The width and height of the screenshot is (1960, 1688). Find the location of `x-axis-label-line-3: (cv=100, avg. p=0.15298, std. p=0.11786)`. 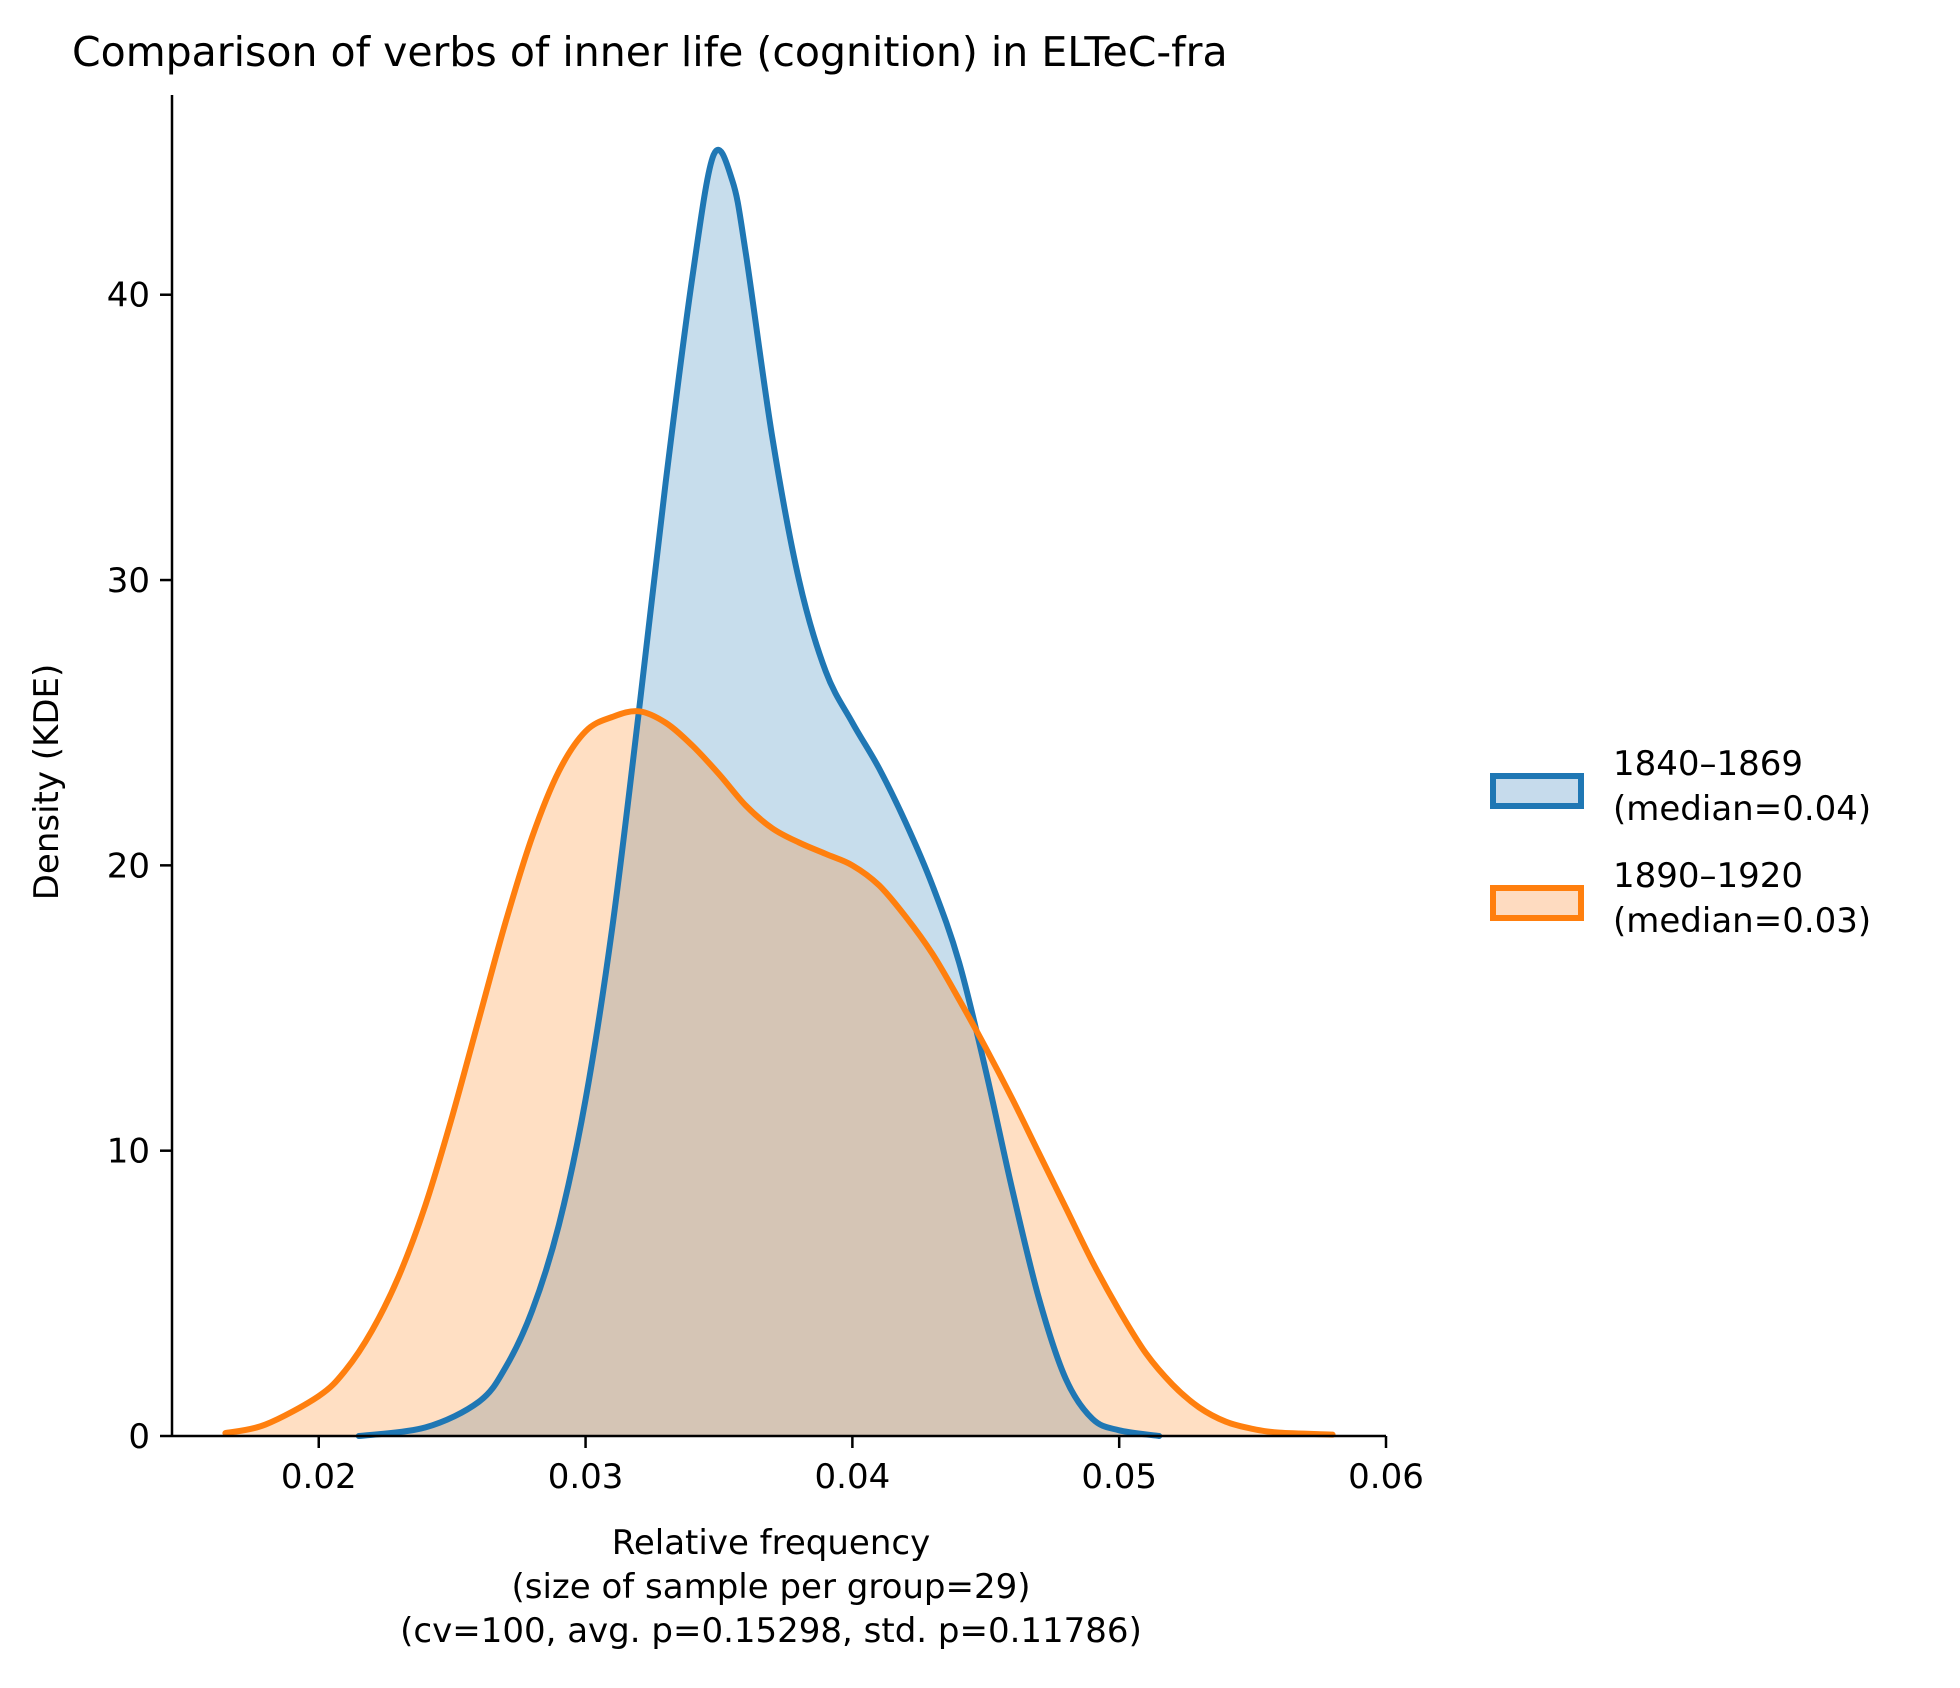

x-axis-label-line-3: (cv=100, avg. p=0.15298, std. p=0.11786) is located at coordinates (771, 1631).